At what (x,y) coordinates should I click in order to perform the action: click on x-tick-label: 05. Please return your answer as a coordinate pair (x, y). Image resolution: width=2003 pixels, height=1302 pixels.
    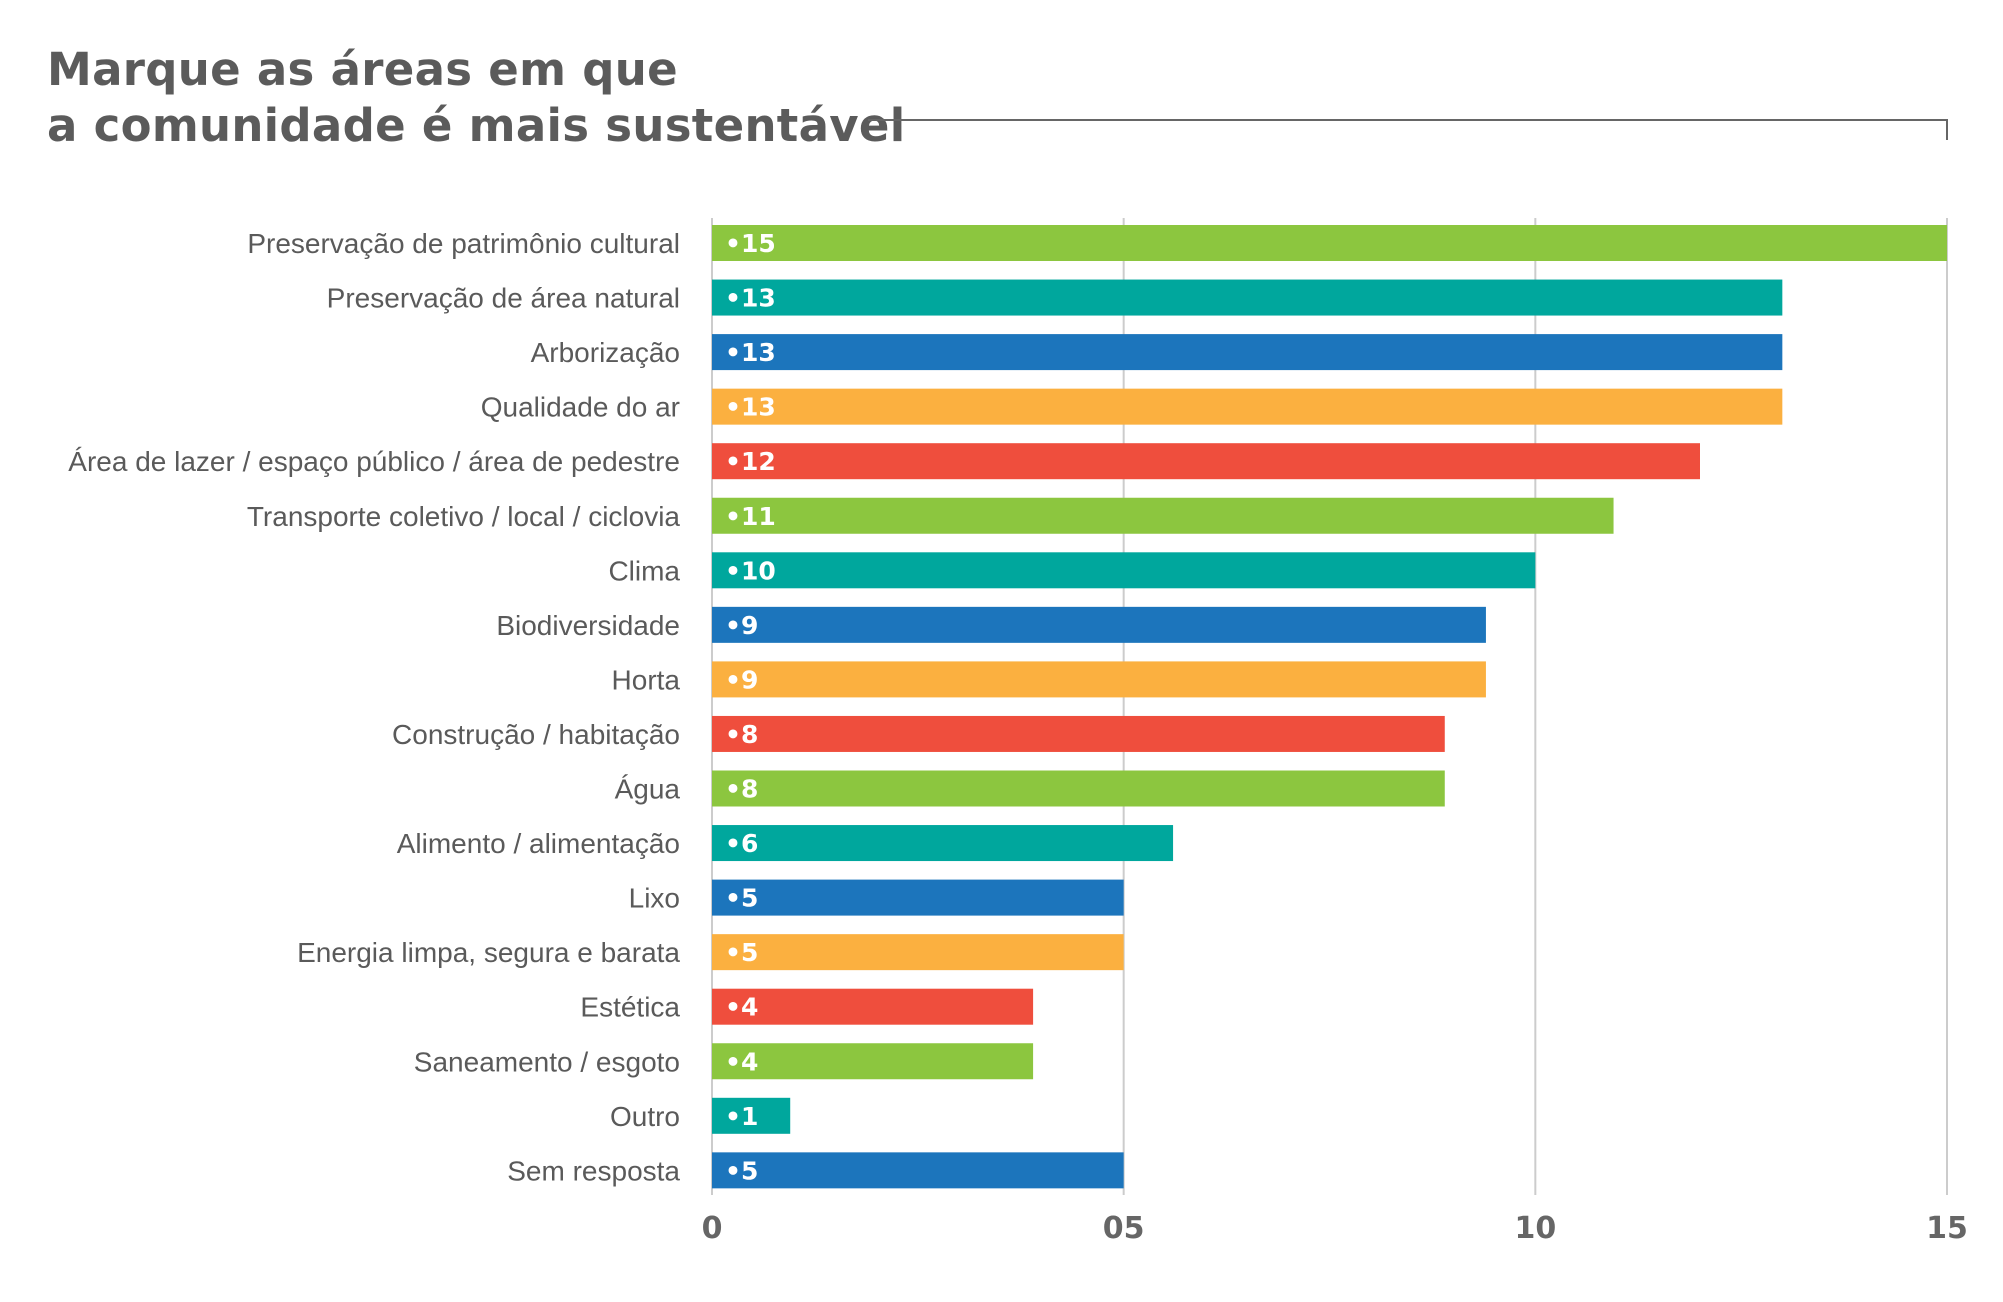
    Looking at the image, I should click on (1124, 1228).